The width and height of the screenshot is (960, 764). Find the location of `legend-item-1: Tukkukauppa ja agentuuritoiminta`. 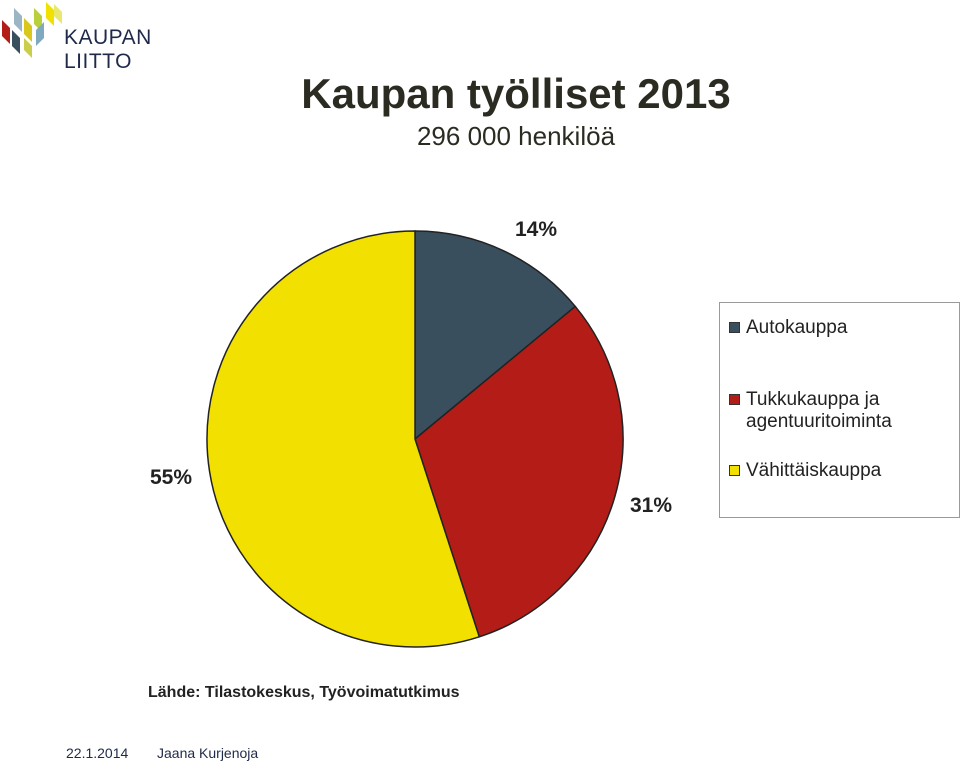

legend-item-1: Tukkukauppa ja agentuuritoiminta is located at coordinates (810, 411).